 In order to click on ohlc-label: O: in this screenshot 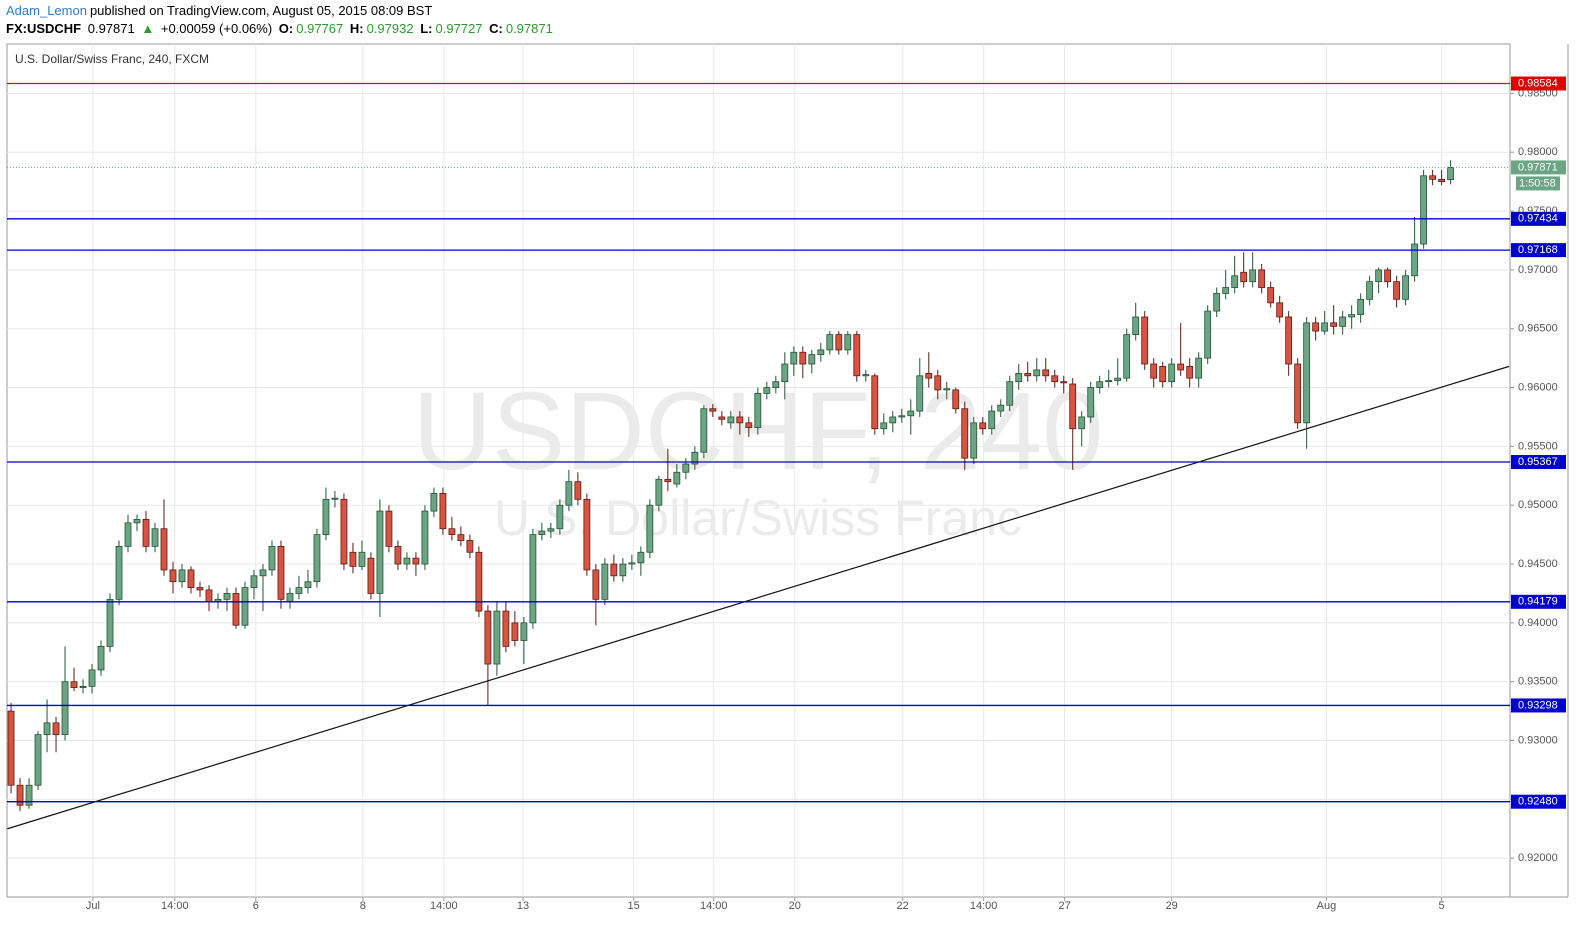, I will do `click(286, 28)`.